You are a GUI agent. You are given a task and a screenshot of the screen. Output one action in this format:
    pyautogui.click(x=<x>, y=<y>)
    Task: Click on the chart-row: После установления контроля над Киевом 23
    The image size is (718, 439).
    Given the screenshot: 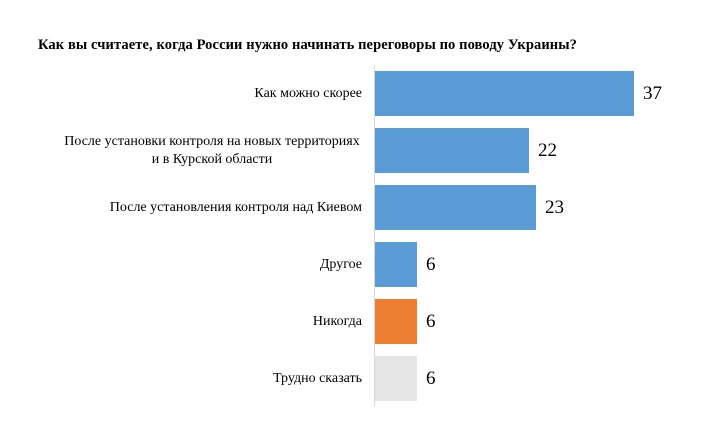 What is the action you would take?
    pyautogui.click(x=375, y=207)
    